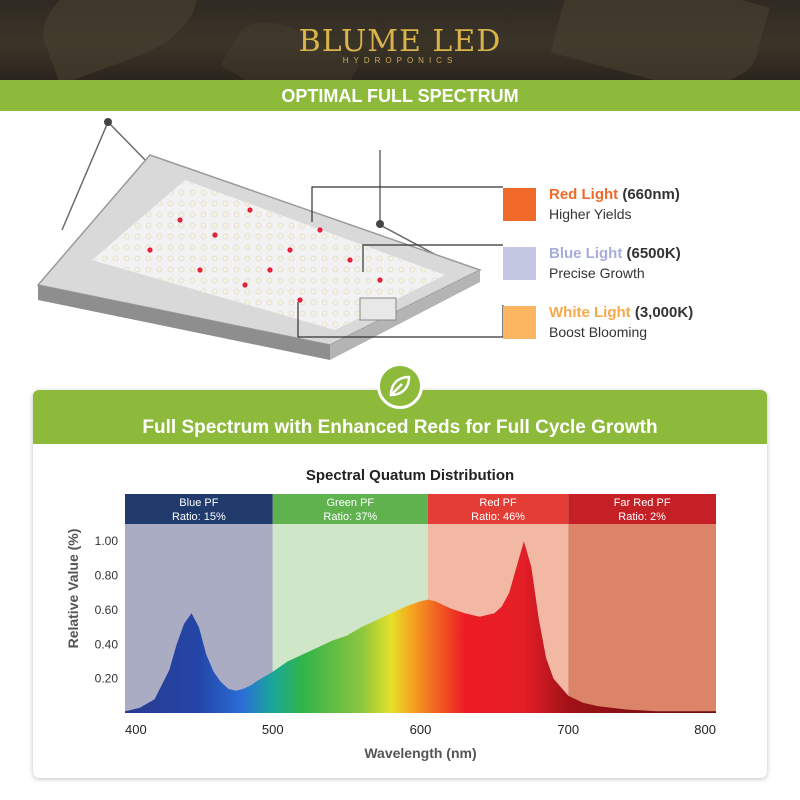 This screenshot has width=800, height=800. I want to click on legend-item-white: White Light (3,000K) Boost Blooming, so click(648, 324).